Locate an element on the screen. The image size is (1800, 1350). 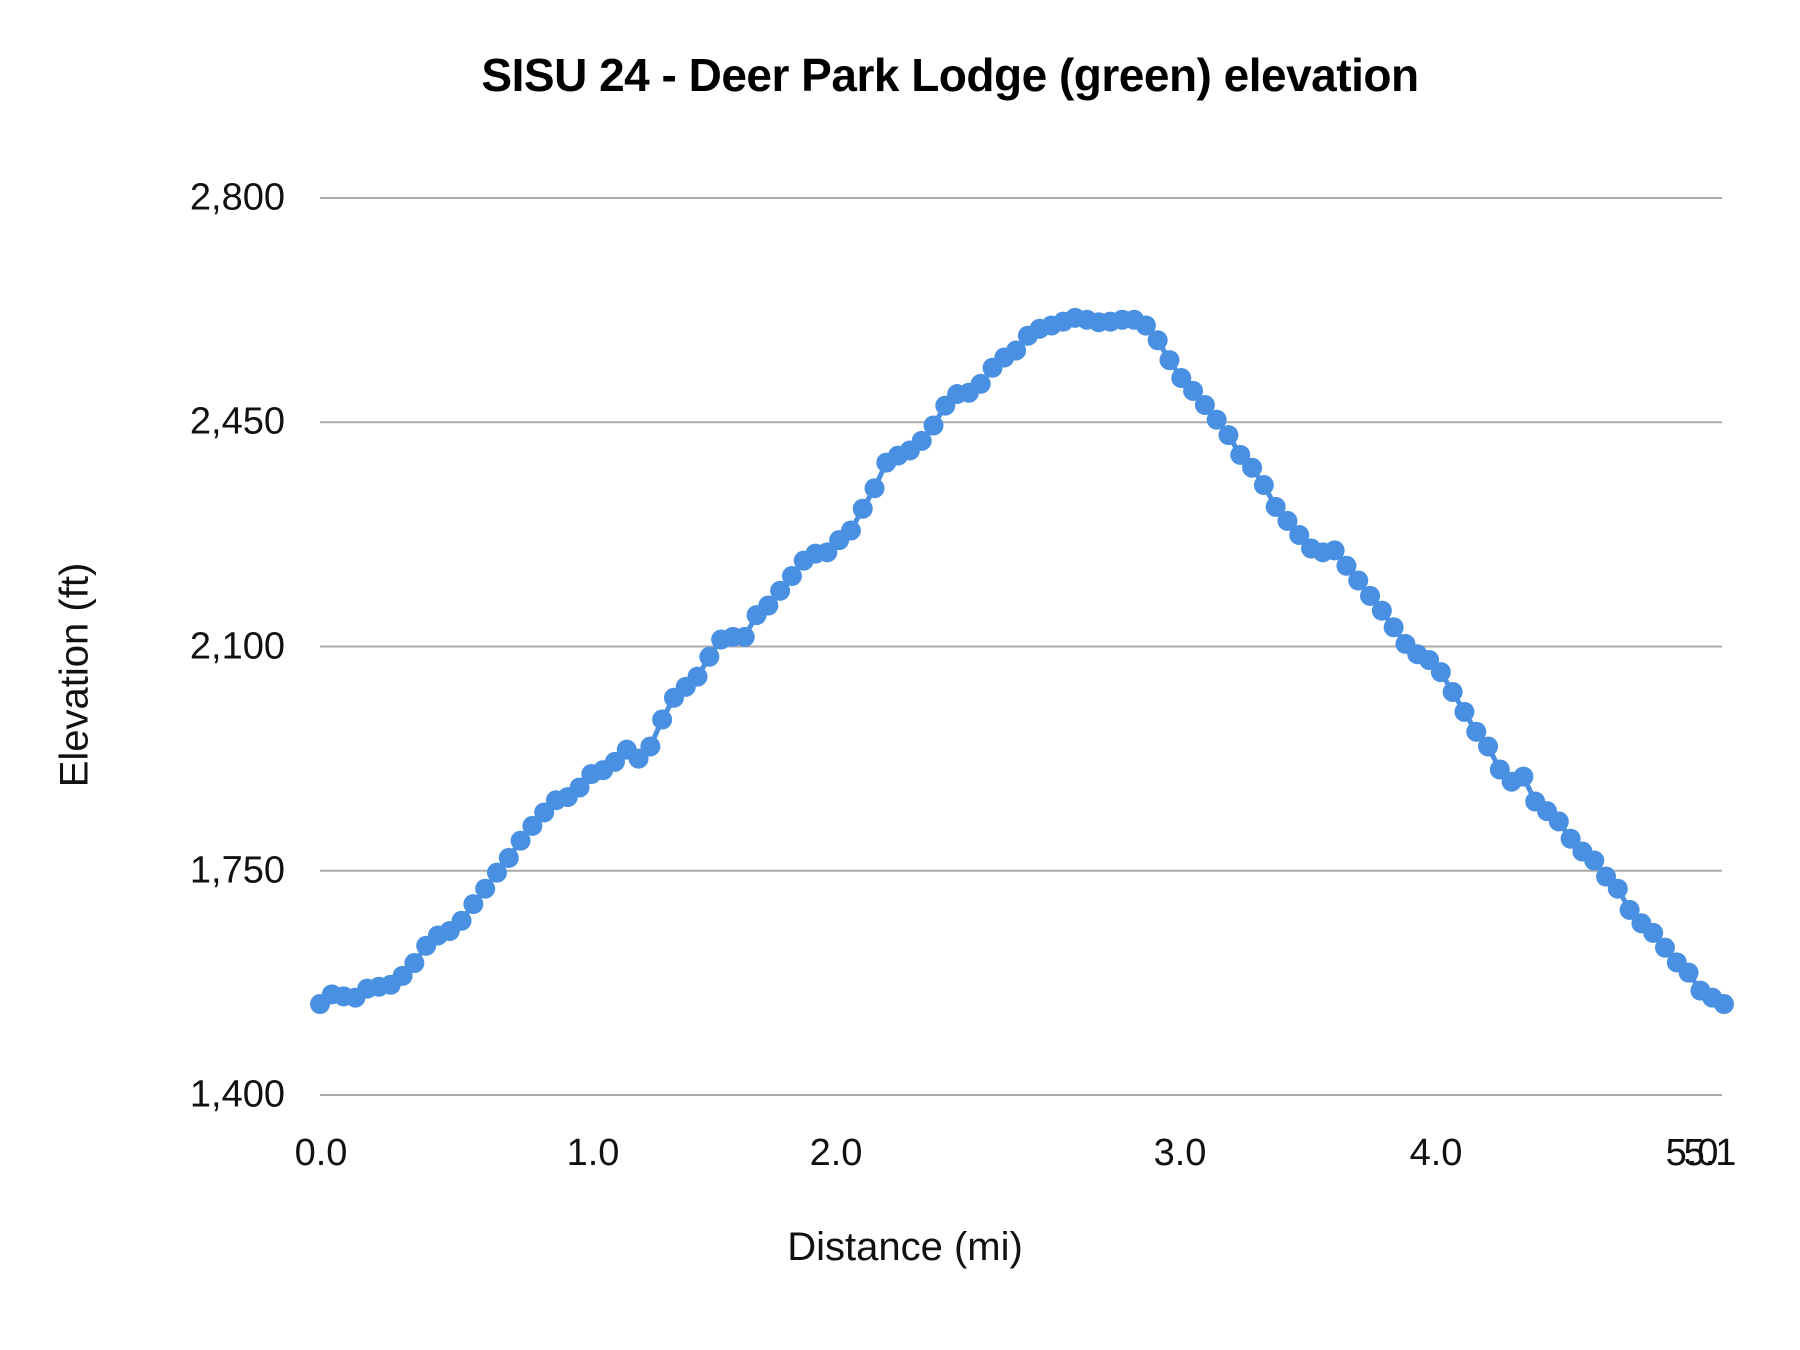
x-axis-label: Distance (mi) is located at coordinates (905, 1247).